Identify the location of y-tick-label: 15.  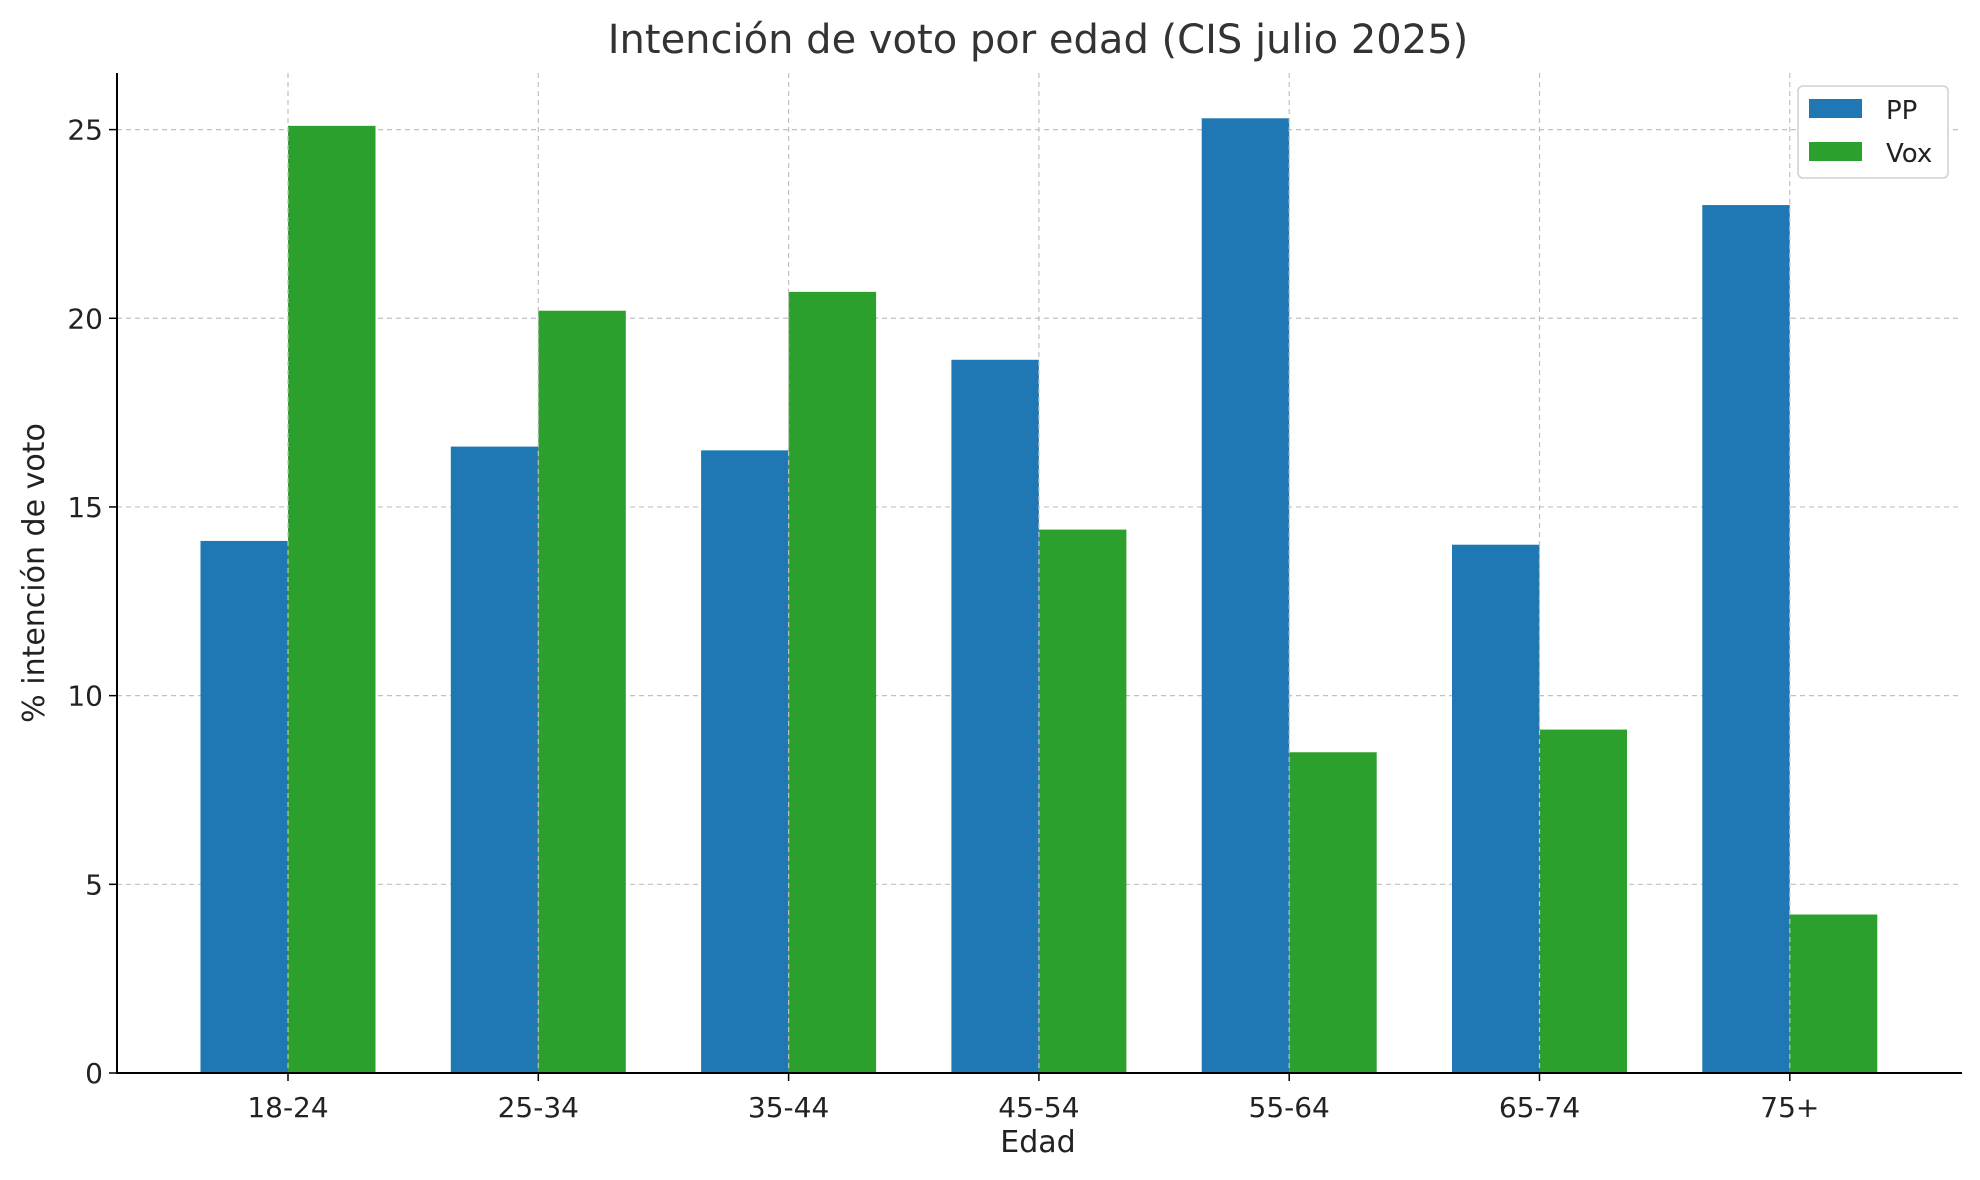
(85, 507).